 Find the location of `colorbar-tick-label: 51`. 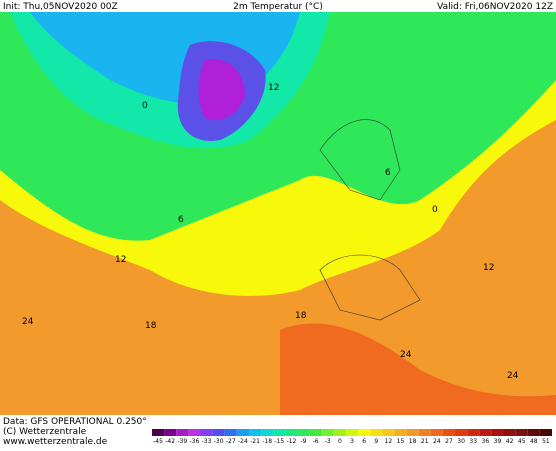

colorbar-tick-label: 51 is located at coordinates (546, 441).